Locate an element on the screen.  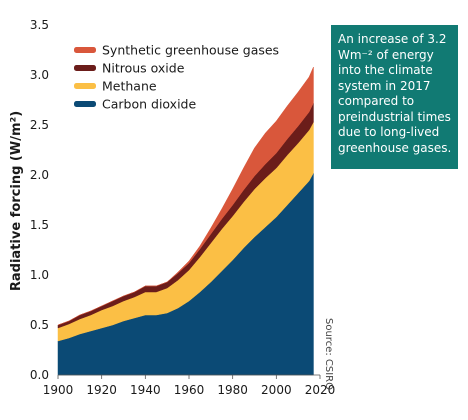
x-tick-label: 1960 is located at coordinates (189, 390).